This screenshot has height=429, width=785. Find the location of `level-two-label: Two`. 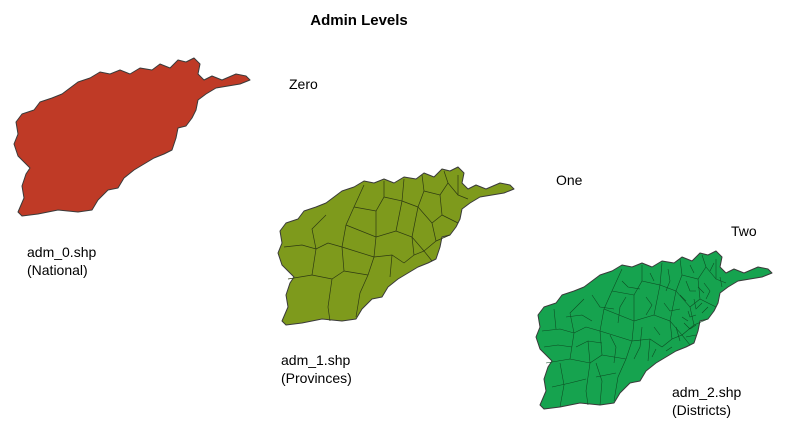

level-two-label: Two is located at coordinates (744, 231).